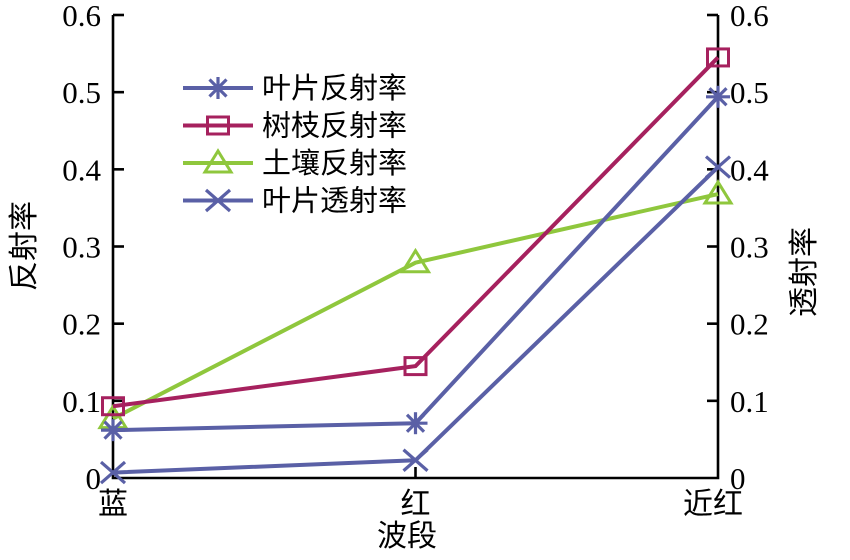 The width and height of the screenshot is (850, 560). I want to click on right-y-tick-label: 0.1, so click(749, 401).